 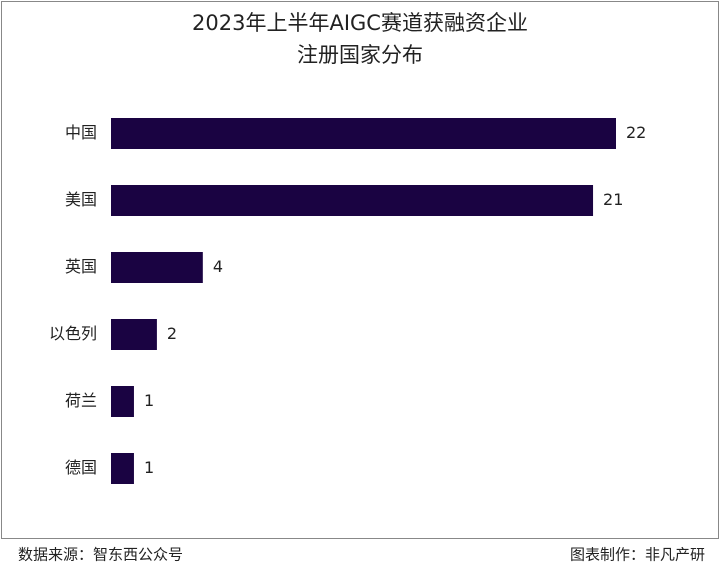 What do you see at coordinates (218, 266) in the screenshot?
I see `data-label: 4` at bounding box center [218, 266].